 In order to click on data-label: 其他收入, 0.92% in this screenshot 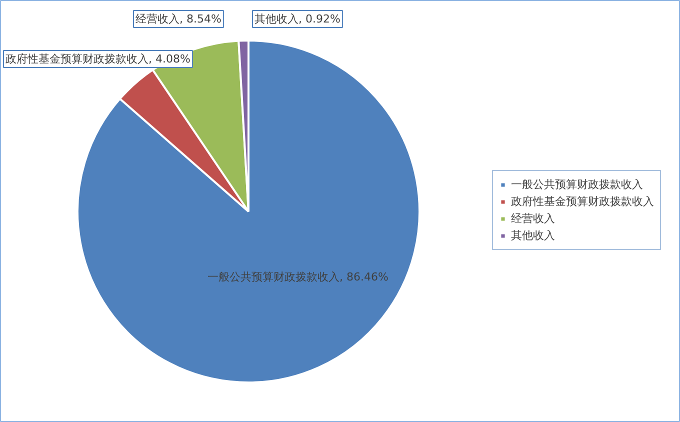, I will do `click(297, 19)`.